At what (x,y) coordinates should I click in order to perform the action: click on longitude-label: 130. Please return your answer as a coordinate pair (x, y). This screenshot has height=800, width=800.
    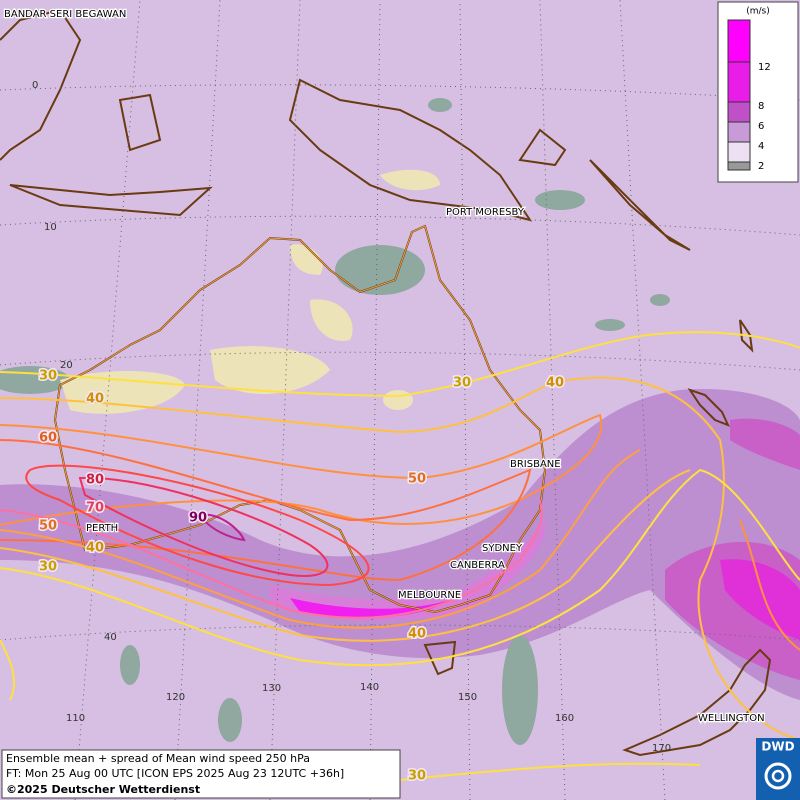
    Looking at the image, I should click on (271, 688).